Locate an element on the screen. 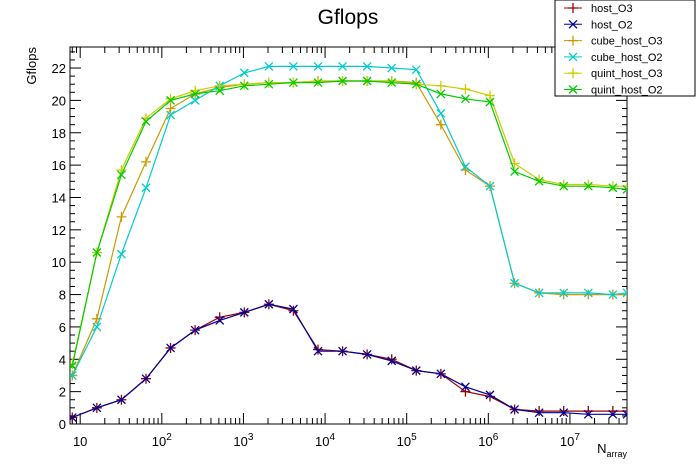  x-tick-label-exponent: 7 is located at coordinates (577, 437).